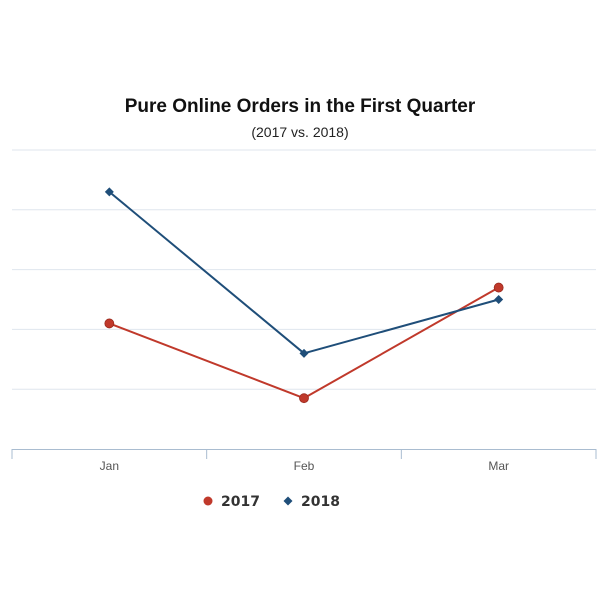 The width and height of the screenshot is (600, 600). Describe the element at coordinates (300, 132) in the screenshot. I see `chart-subtitle: (2017 vs. 2018)` at that location.